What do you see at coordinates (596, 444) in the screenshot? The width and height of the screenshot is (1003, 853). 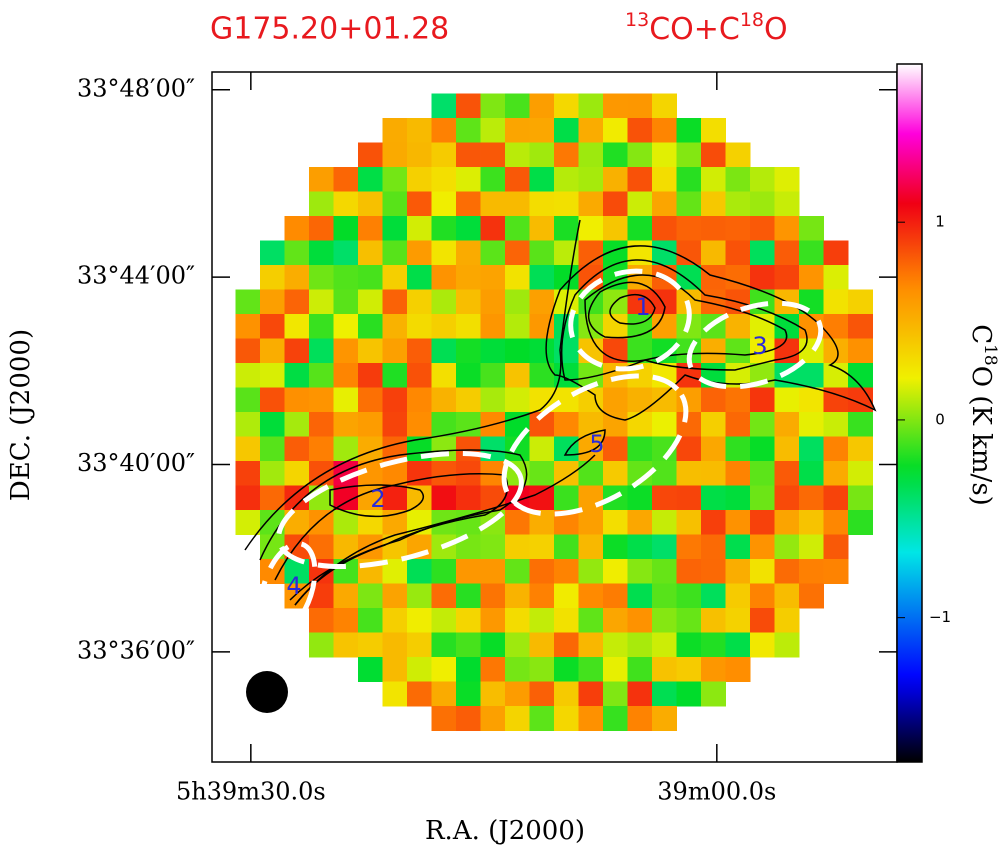 I see `source-label: 5` at bounding box center [596, 444].